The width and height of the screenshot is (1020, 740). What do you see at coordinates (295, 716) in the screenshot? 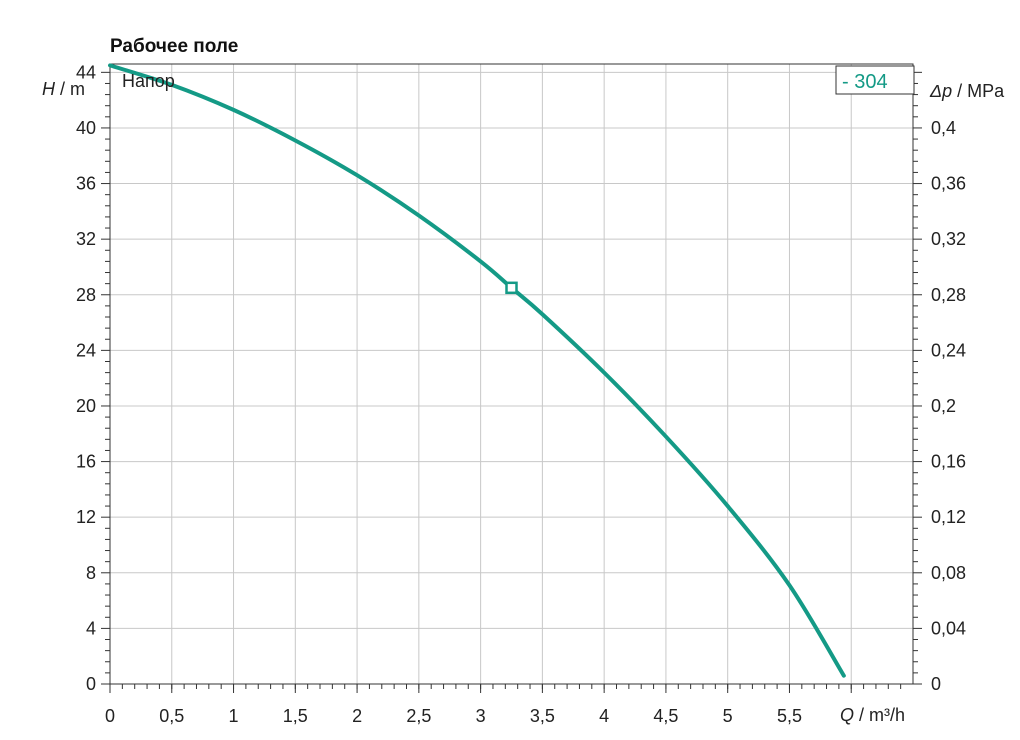
I see `x-tick-label: 1,5` at bounding box center [295, 716].